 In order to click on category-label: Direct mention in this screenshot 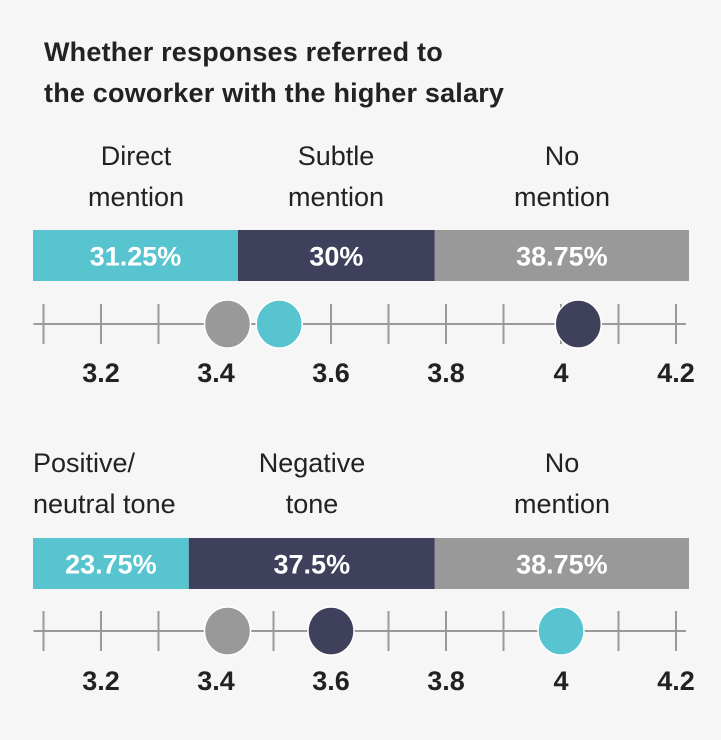, I will do `click(136, 177)`.